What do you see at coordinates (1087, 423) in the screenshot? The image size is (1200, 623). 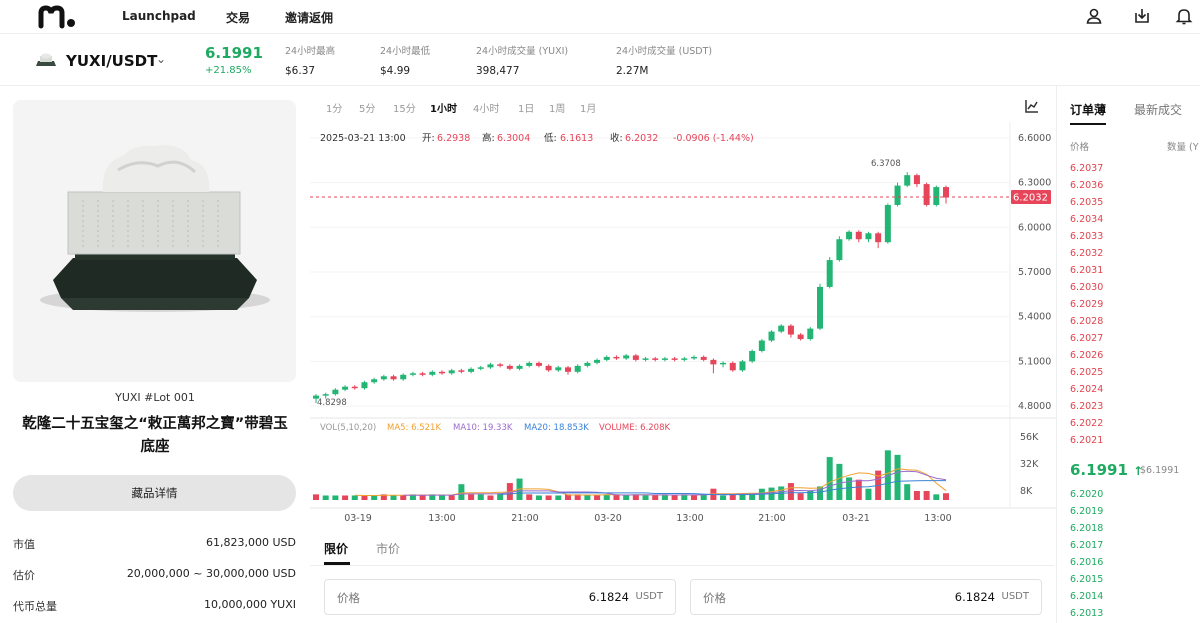 I see `ask-price-row: 6.2022` at bounding box center [1087, 423].